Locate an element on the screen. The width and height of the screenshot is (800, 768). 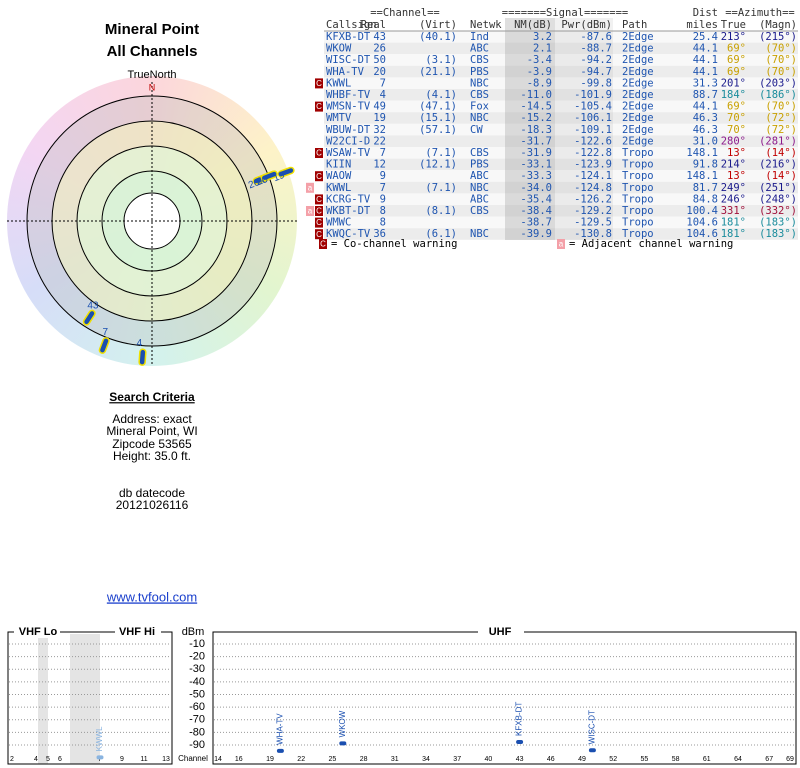
cell: Ind is located at coordinates (479, 37).